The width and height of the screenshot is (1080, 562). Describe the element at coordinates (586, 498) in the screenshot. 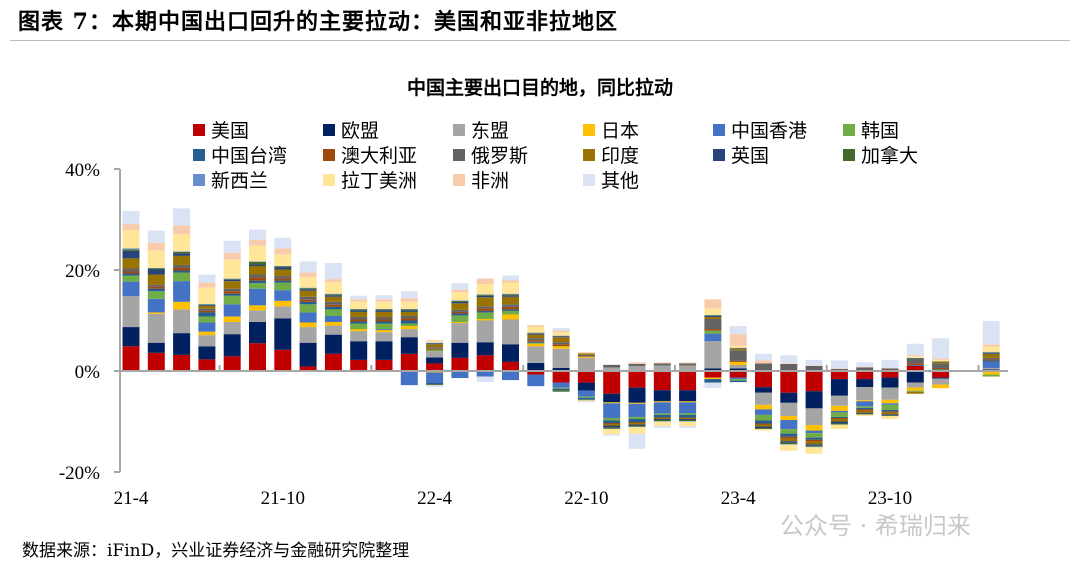

I see `x-tick-label: 22-10` at that location.